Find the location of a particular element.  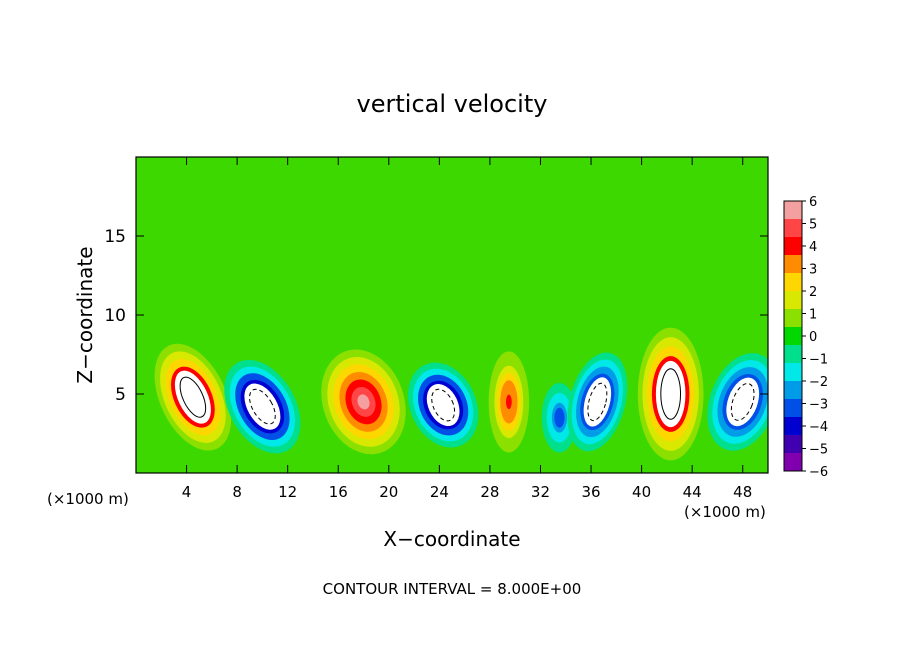

colorbar-tick-label: 3 is located at coordinates (813, 270).